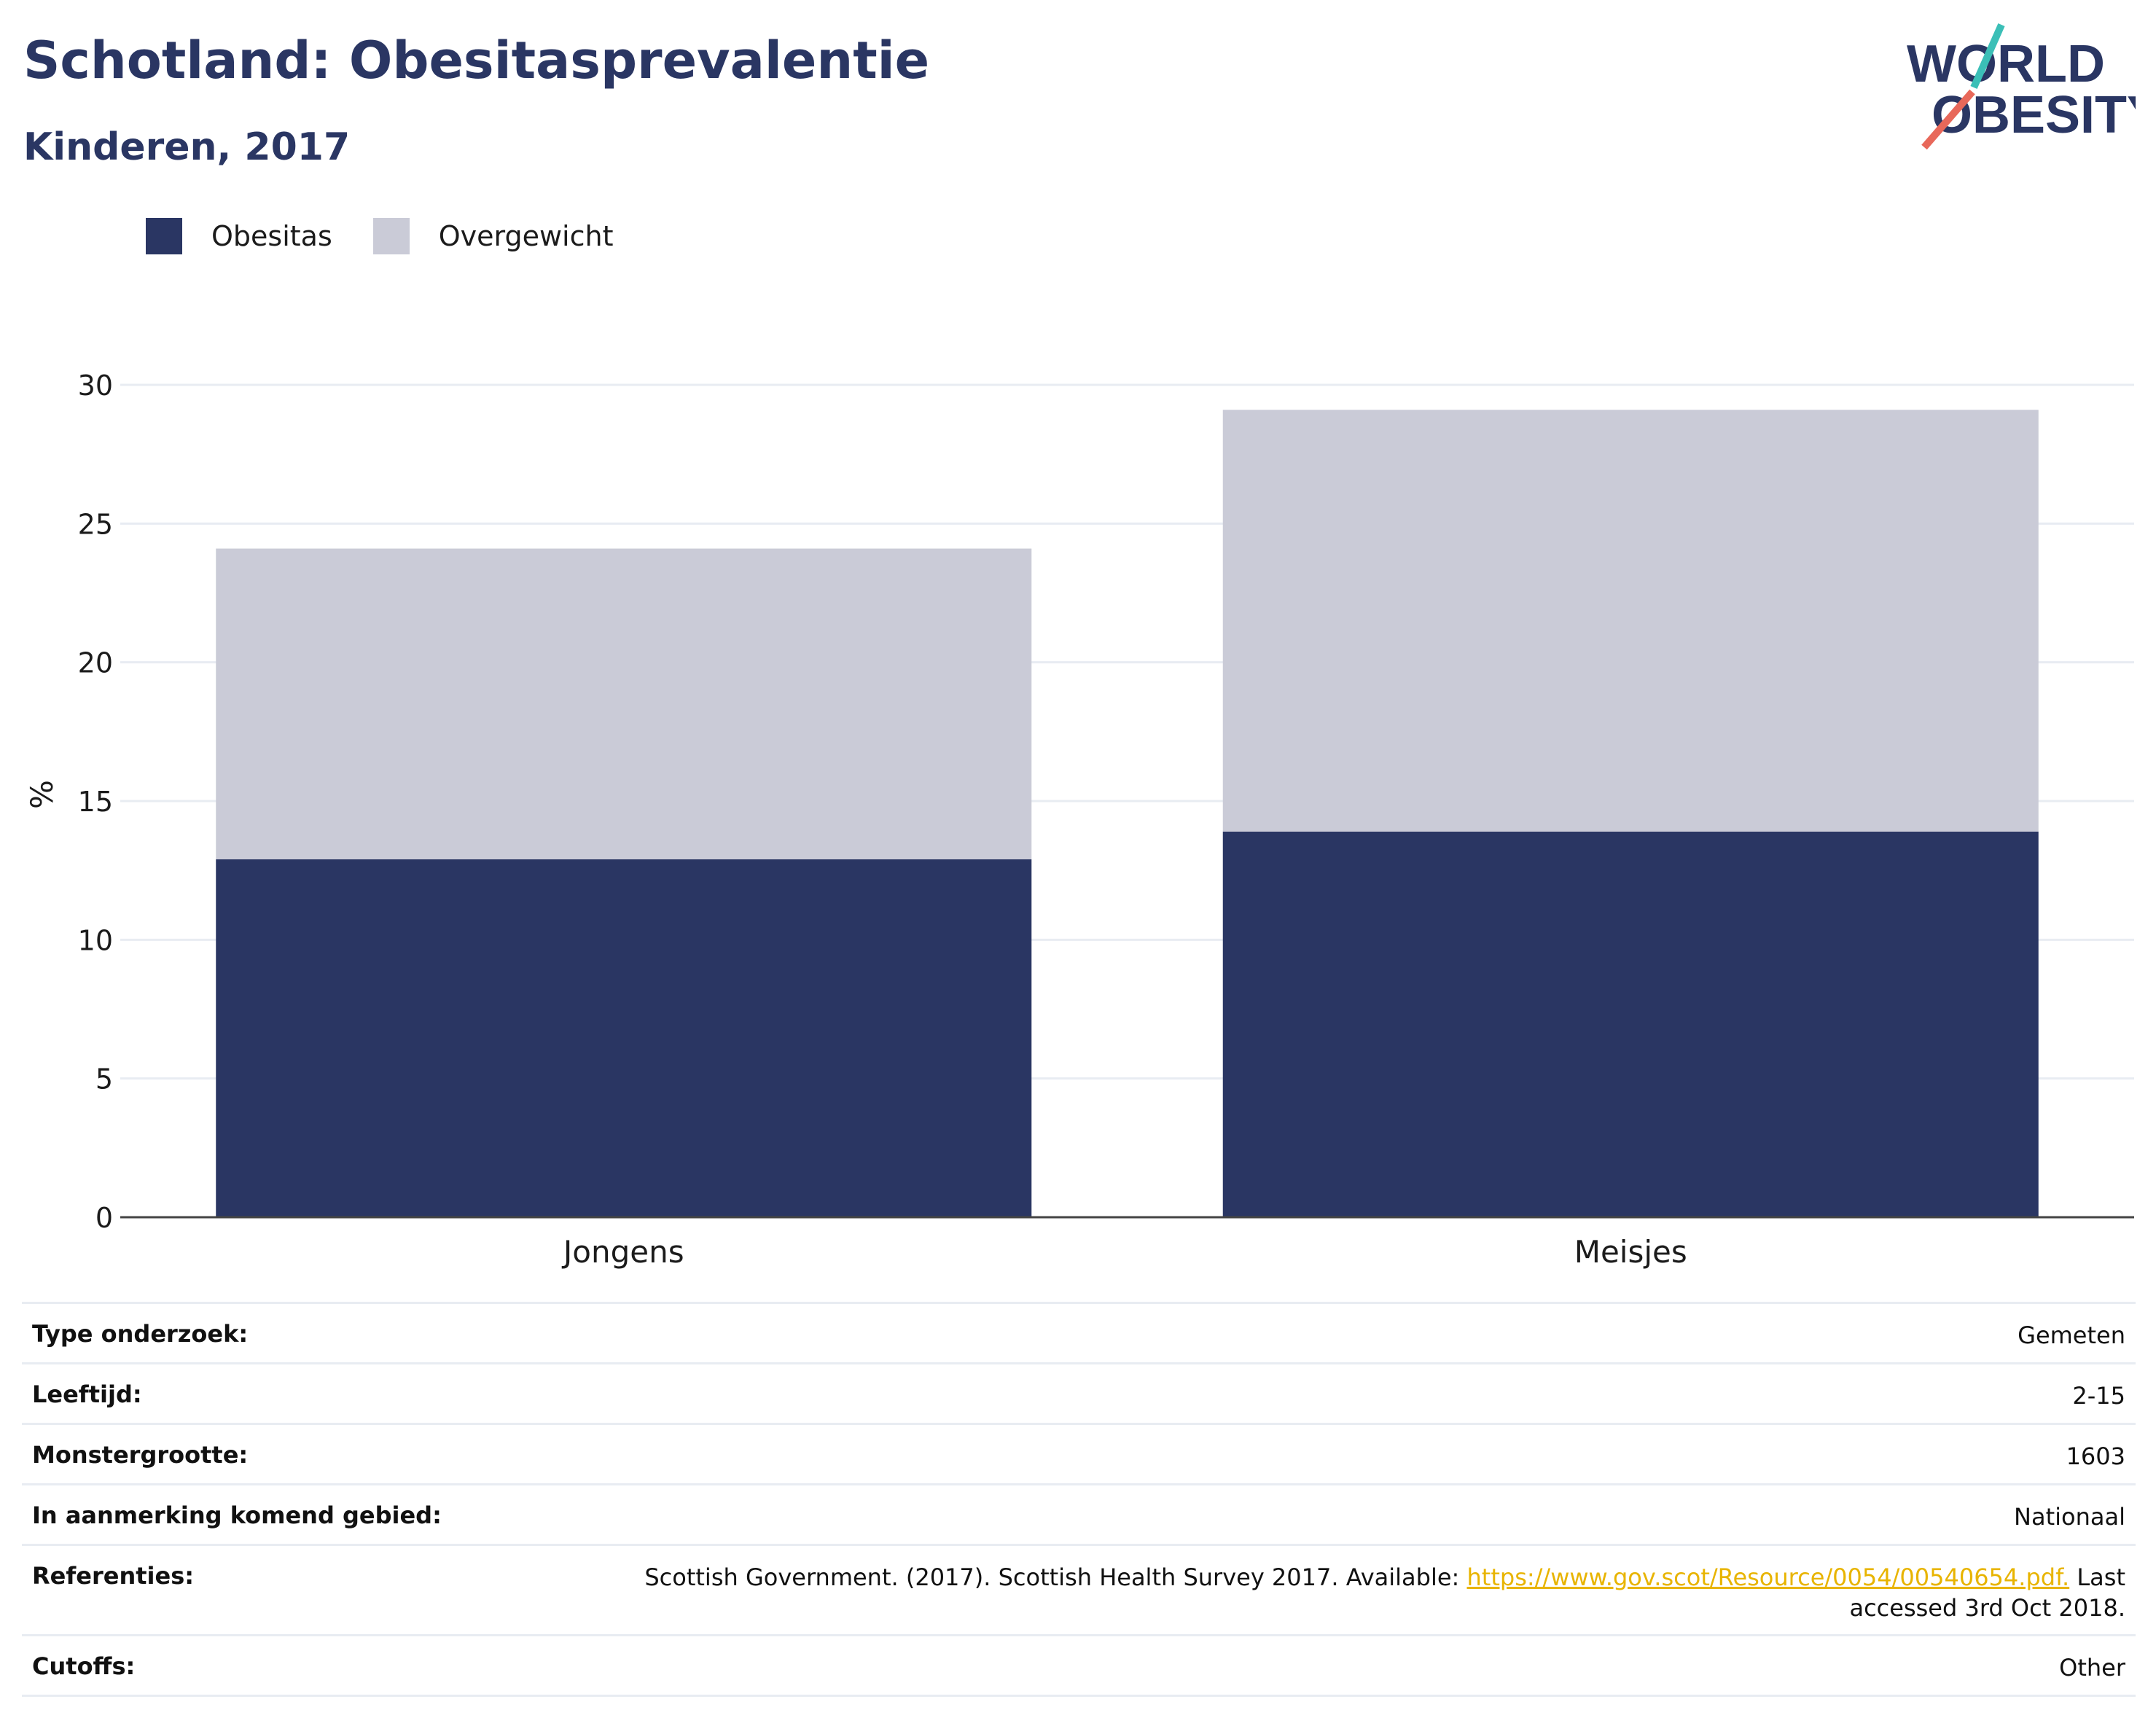 This screenshot has height=1734, width=2156. Describe the element at coordinates (1344, 1515) in the screenshot. I see `info-value: Nationaal` at that location.